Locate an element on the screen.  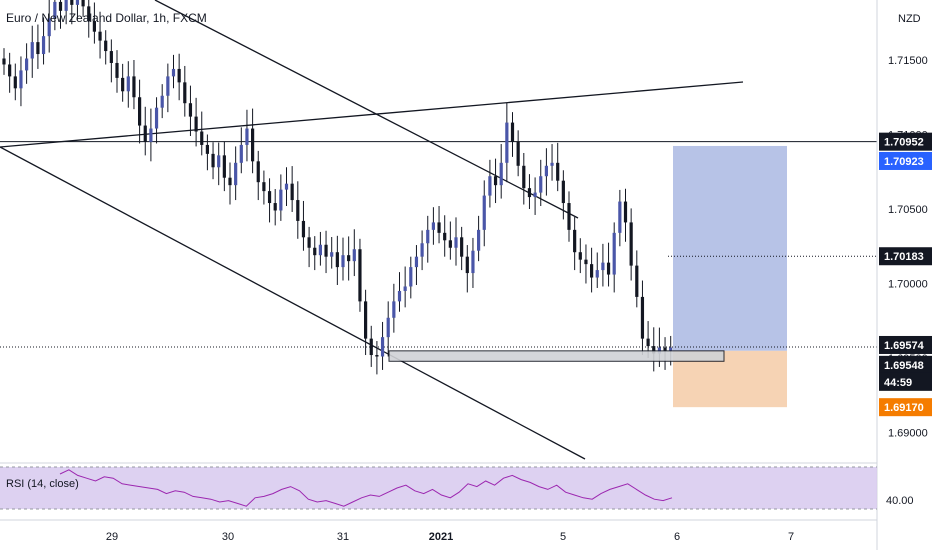
horizontal-line-level-label-text: 1.70952 is located at coordinates (904, 143).